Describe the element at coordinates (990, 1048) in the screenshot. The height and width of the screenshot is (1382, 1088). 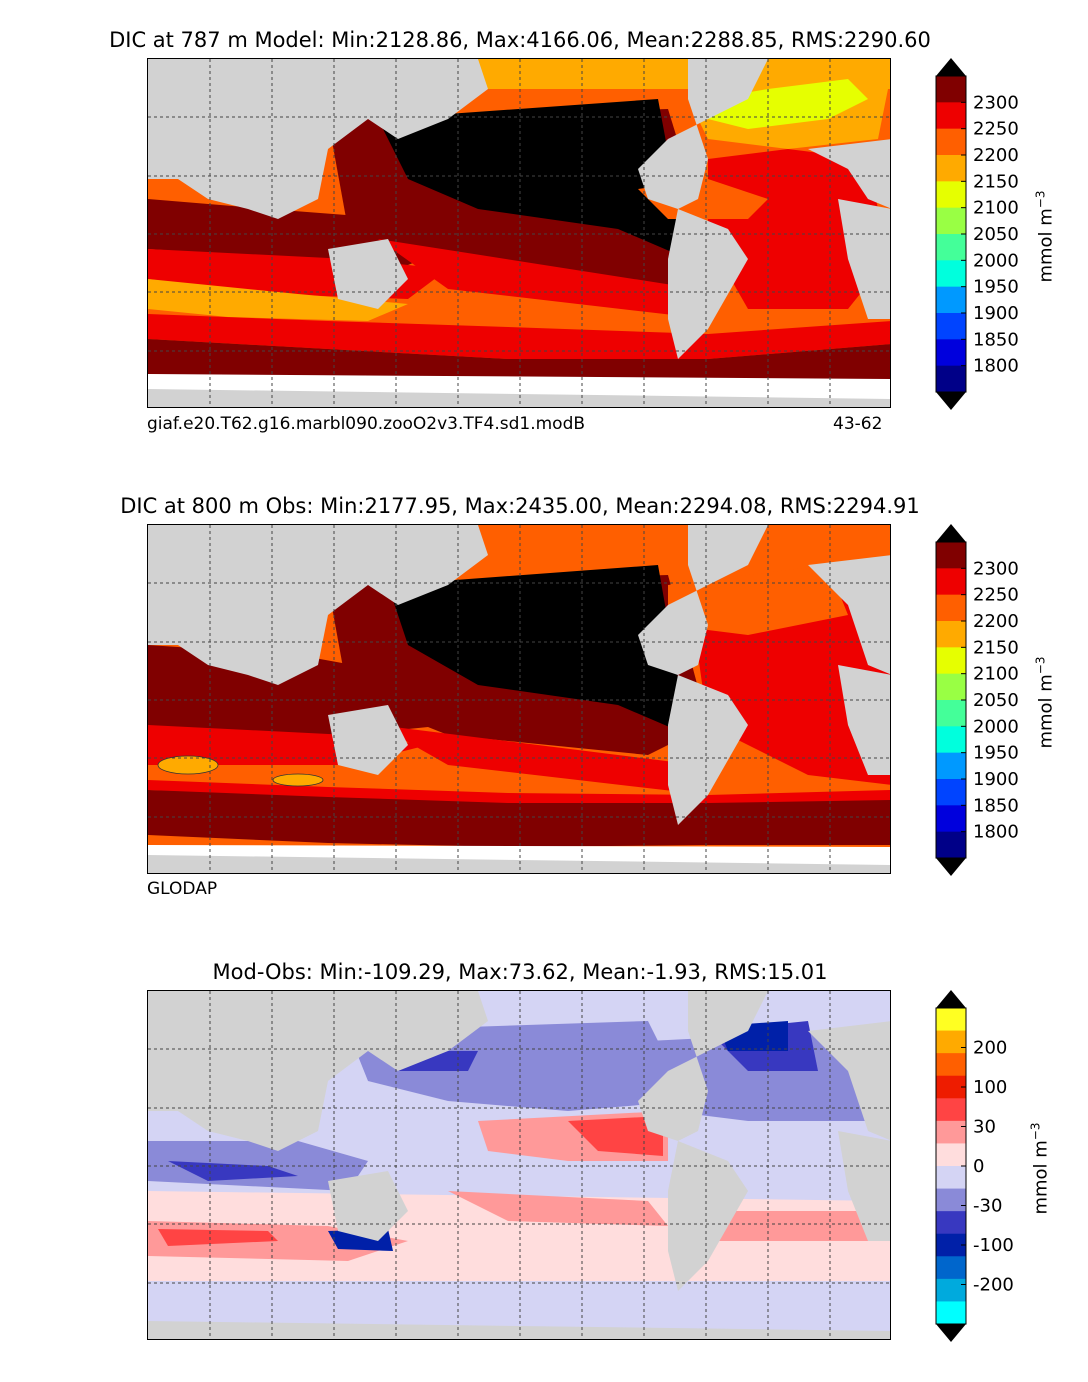
I see `colorbar-tick-label: 200` at that location.